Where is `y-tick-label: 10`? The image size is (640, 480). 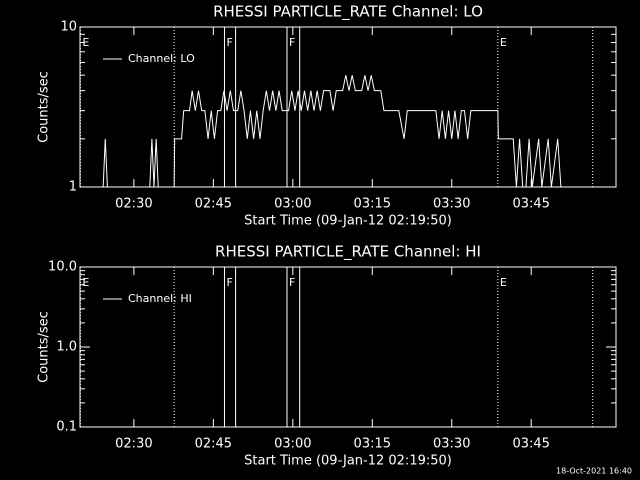 y-tick-label: 10 is located at coordinates (68, 27).